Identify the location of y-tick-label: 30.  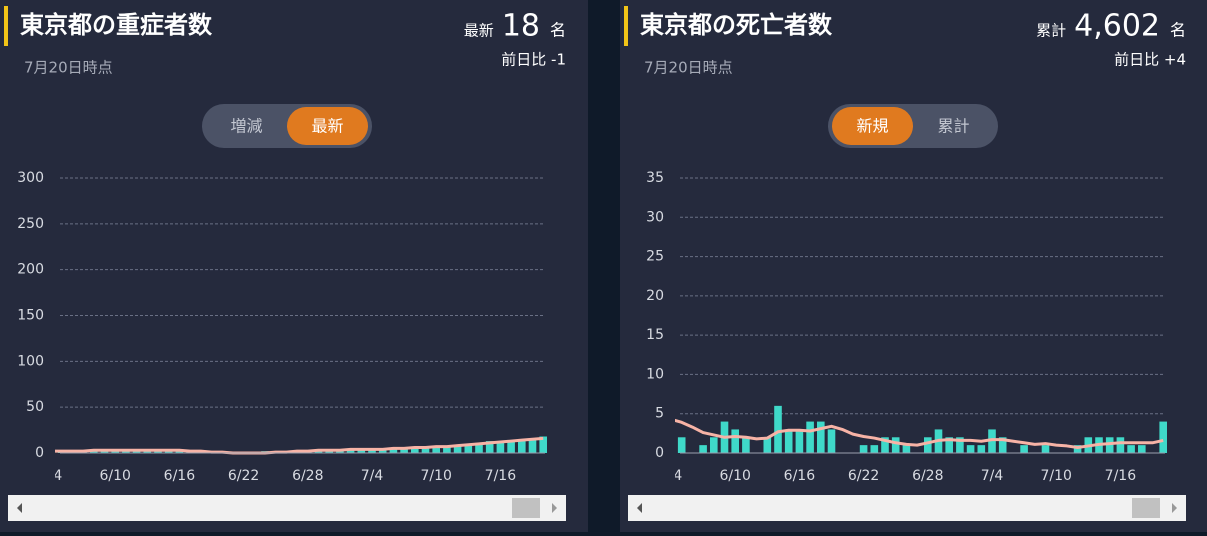
(655, 217).